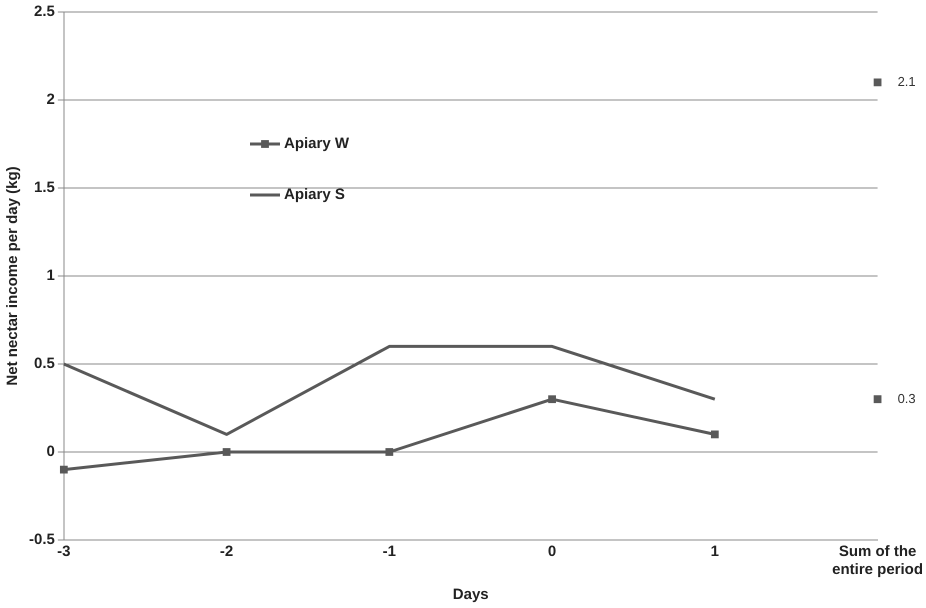 The height and width of the screenshot is (608, 926). What do you see at coordinates (317, 143) in the screenshot?
I see `legend-label: Apiary W` at bounding box center [317, 143].